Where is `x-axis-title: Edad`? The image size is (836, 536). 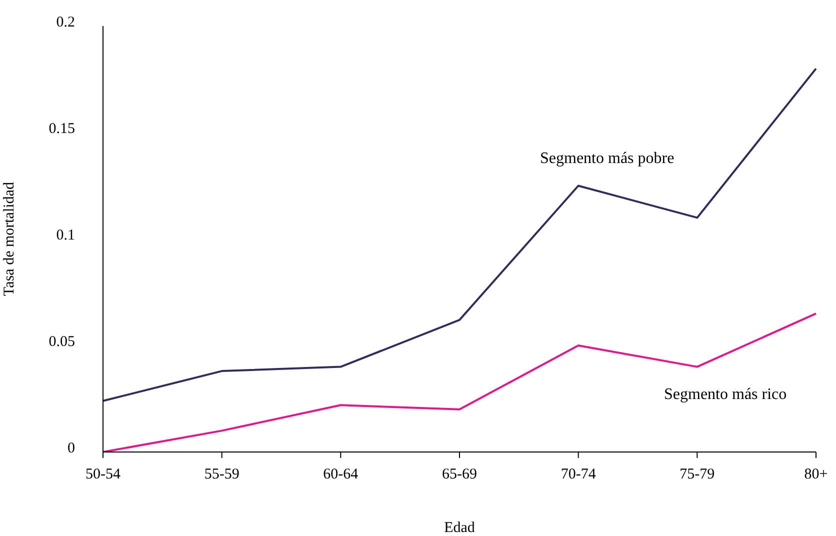 x-axis-title: Edad is located at coordinates (460, 528).